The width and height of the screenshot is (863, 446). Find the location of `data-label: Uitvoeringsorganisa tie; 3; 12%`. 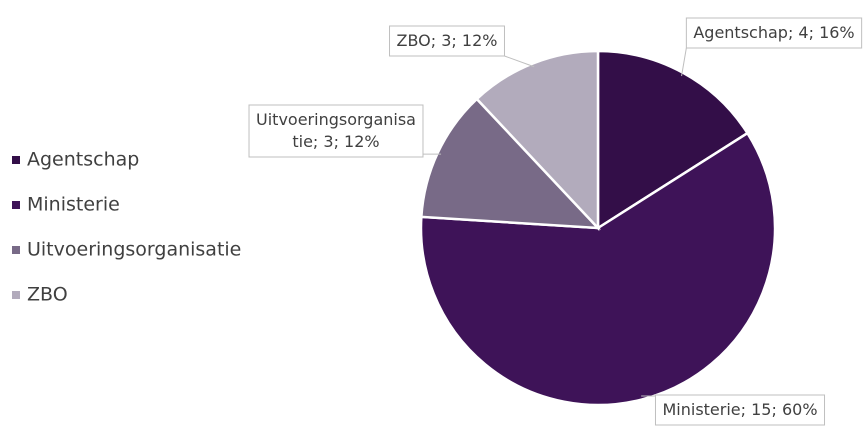

data-label: Uitvoeringsorganisa tie; 3; 12% is located at coordinates (336, 131).